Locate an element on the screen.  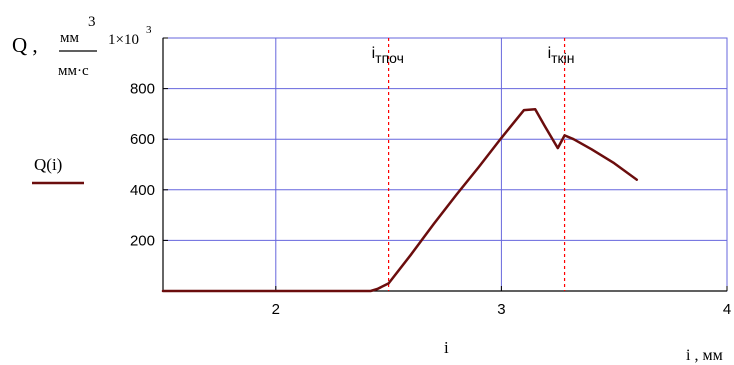
y-multiplier: 1×10 3 is located at coordinates (130, 36).